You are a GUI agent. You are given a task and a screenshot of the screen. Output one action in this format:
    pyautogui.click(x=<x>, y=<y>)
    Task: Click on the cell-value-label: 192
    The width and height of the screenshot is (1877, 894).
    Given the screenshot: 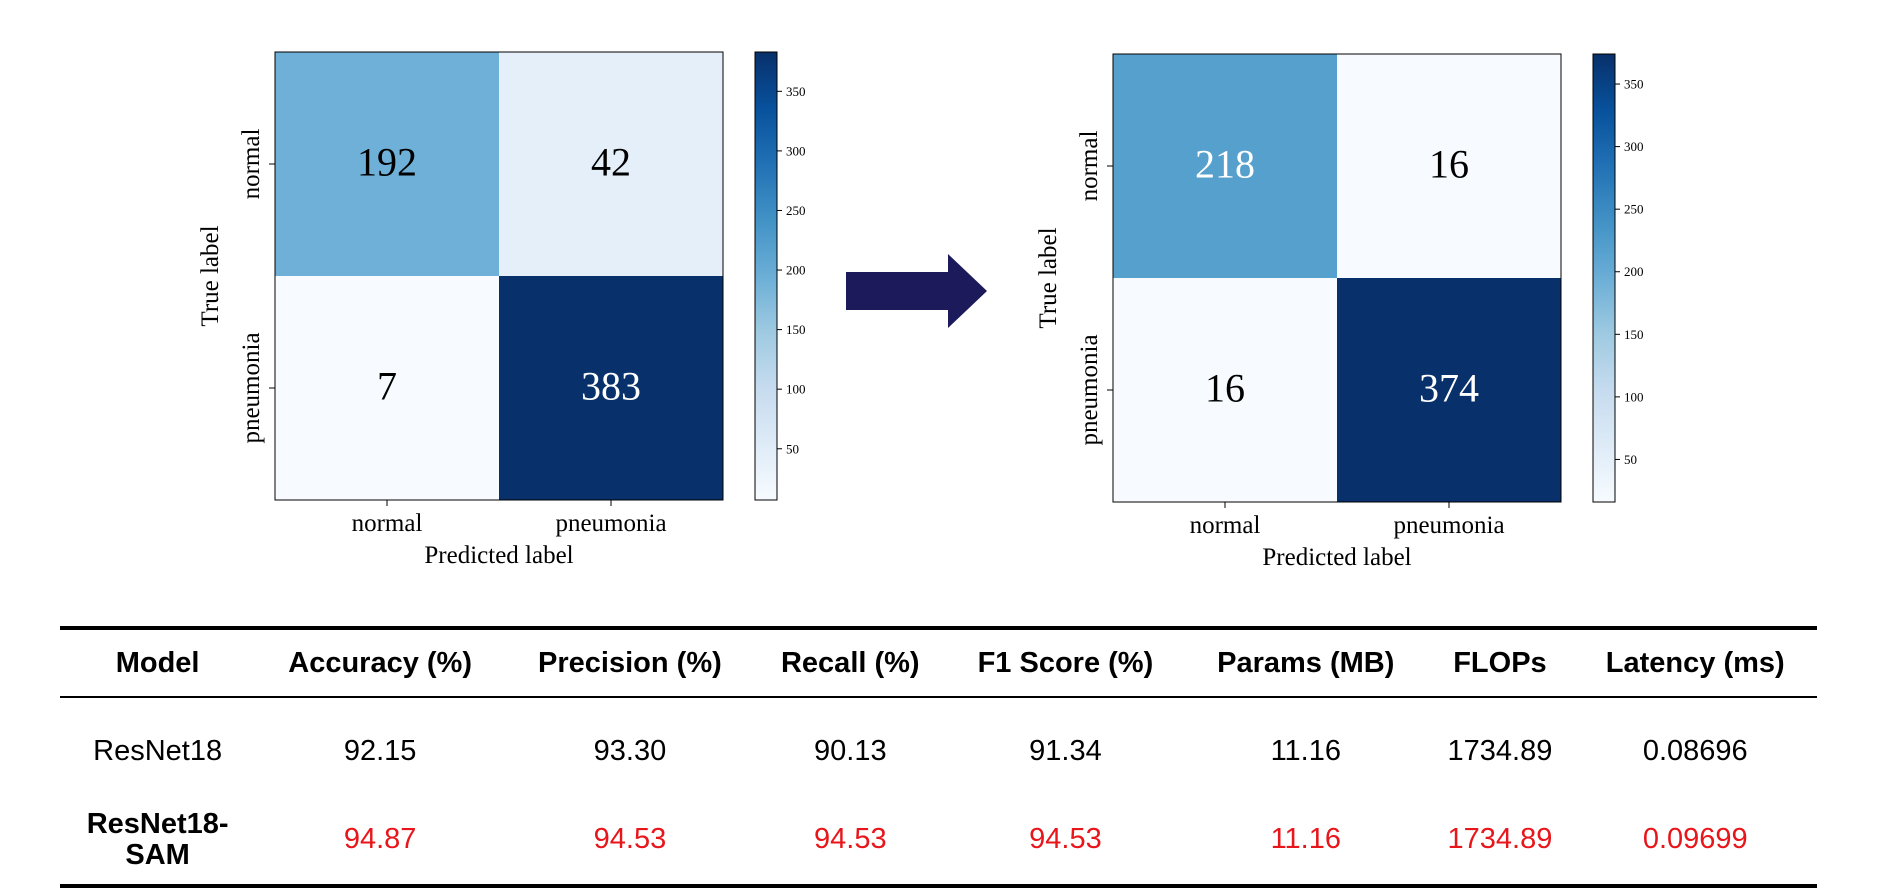 What is the action you would take?
    pyautogui.click(x=387, y=162)
    